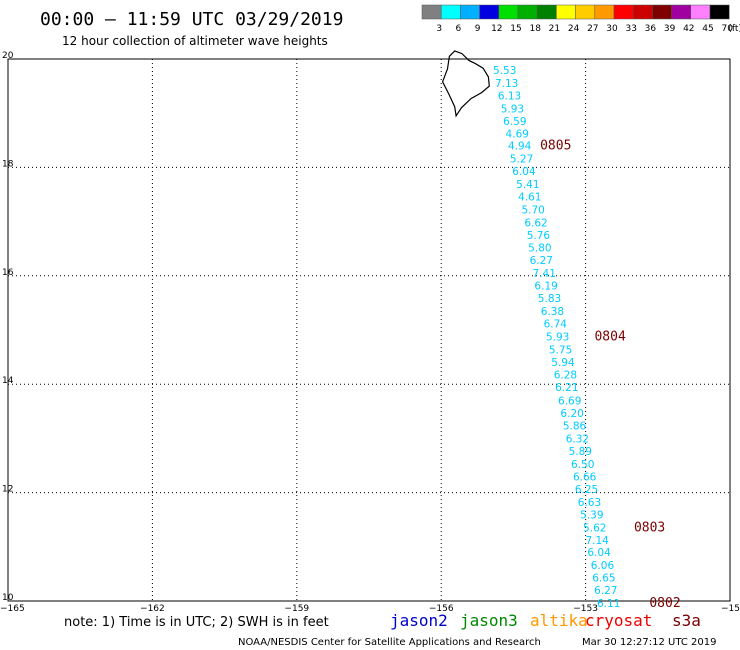 The height and width of the screenshot is (650, 740). I want to click on pass-time-label: 0802, so click(664, 603).